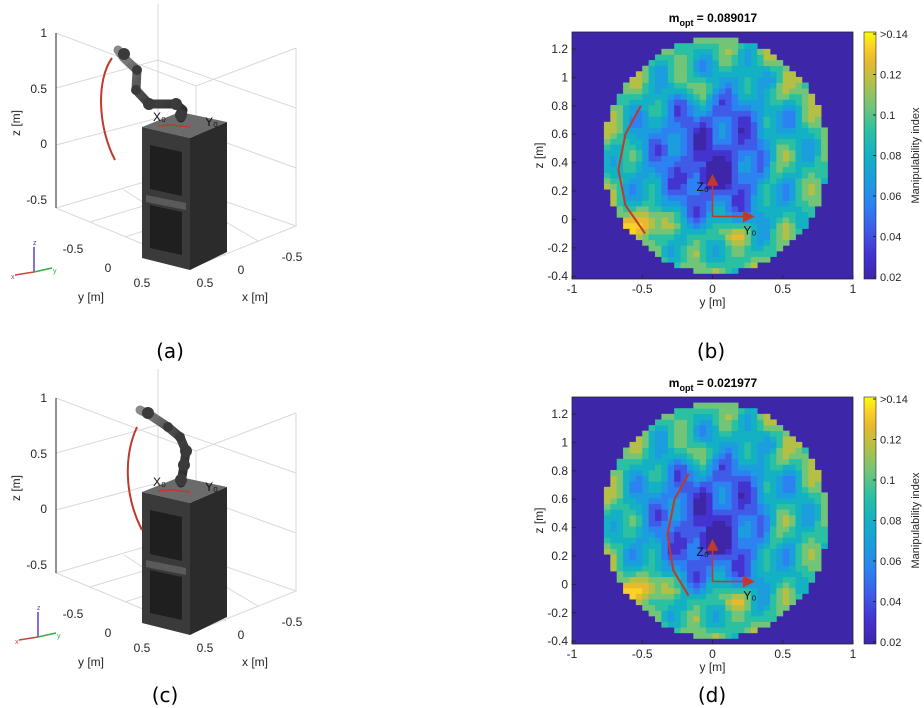 The width and height of the screenshot is (924, 708). What do you see at coordinates (16, 488) in the screenshot?
I see `z-axis-label: z [m]` at bounding box center [16, 488].